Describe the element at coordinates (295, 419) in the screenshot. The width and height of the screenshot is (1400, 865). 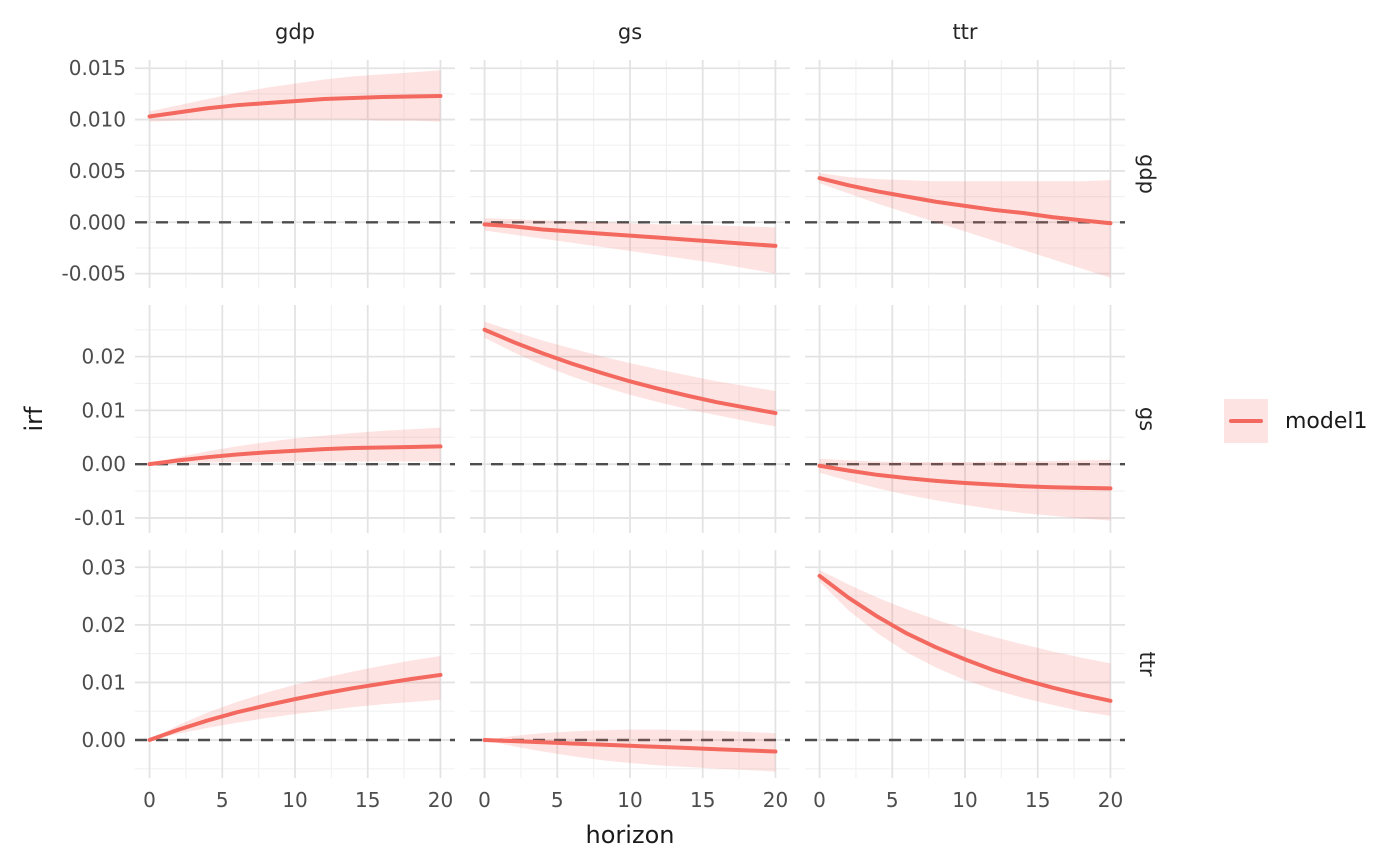
I see `panel-gdp-gs` at that location.